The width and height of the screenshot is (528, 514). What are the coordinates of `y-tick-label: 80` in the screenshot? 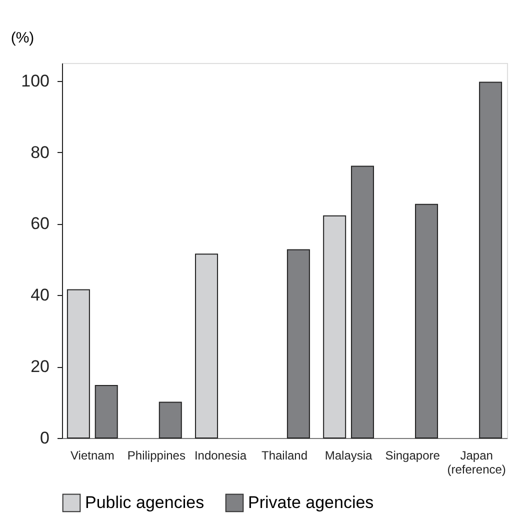 It's located at (40, 152).